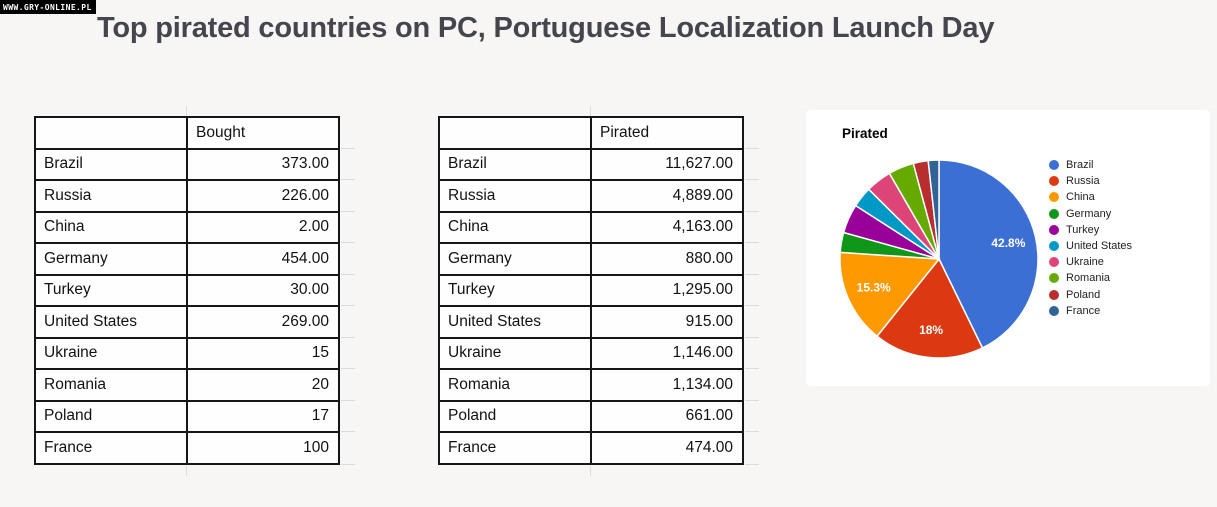 The height and width of the screenshot is (507, 1217). I want to click on legend-label: Romania, so click(1088, 278).